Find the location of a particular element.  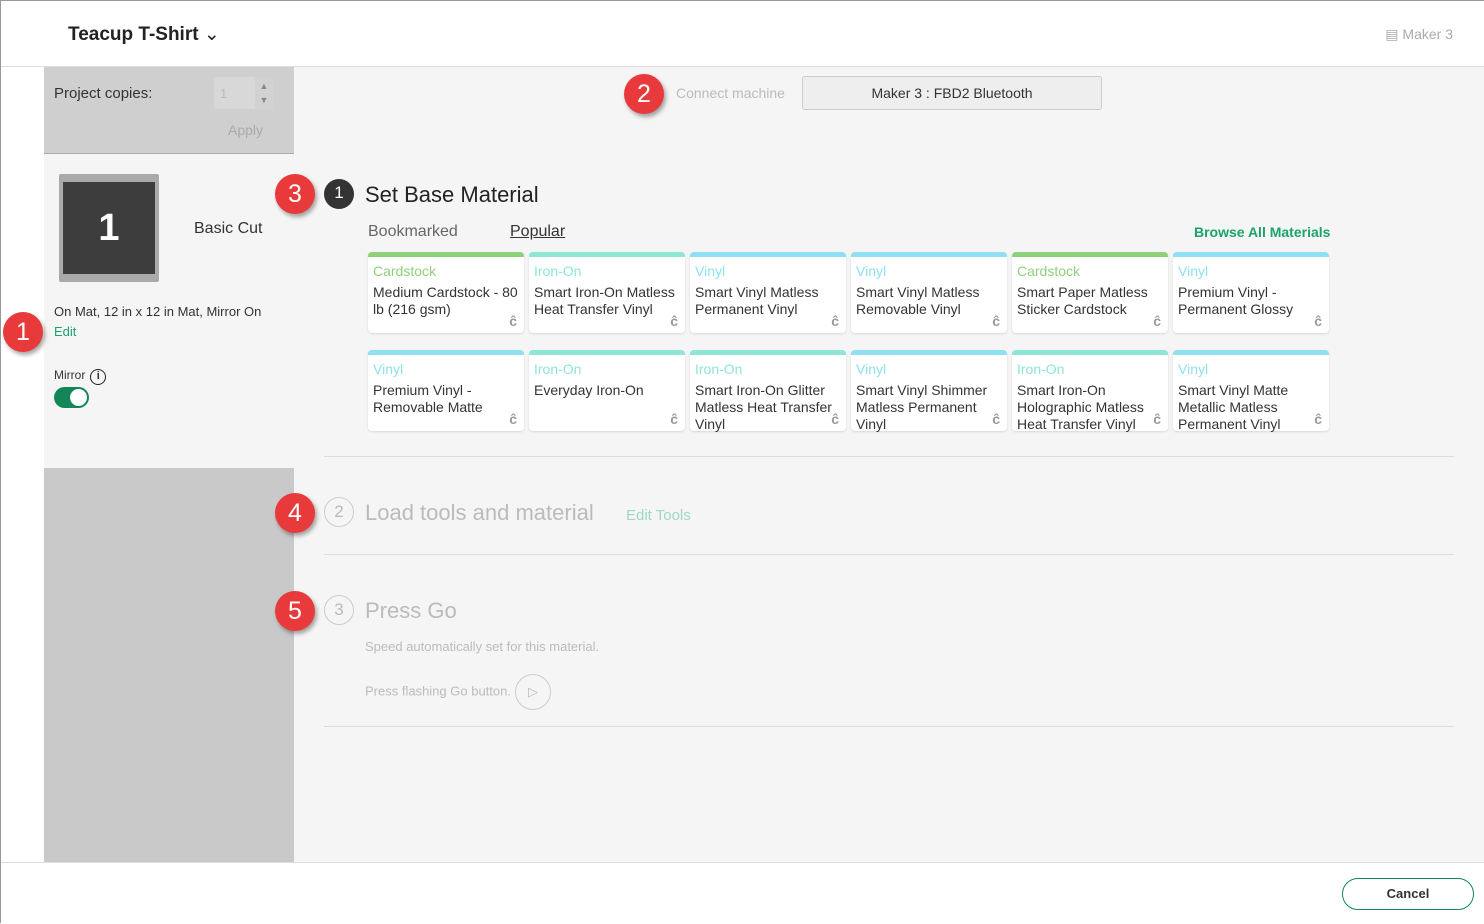

machine-icon: ▤ is located at coordinates (1392, 34).